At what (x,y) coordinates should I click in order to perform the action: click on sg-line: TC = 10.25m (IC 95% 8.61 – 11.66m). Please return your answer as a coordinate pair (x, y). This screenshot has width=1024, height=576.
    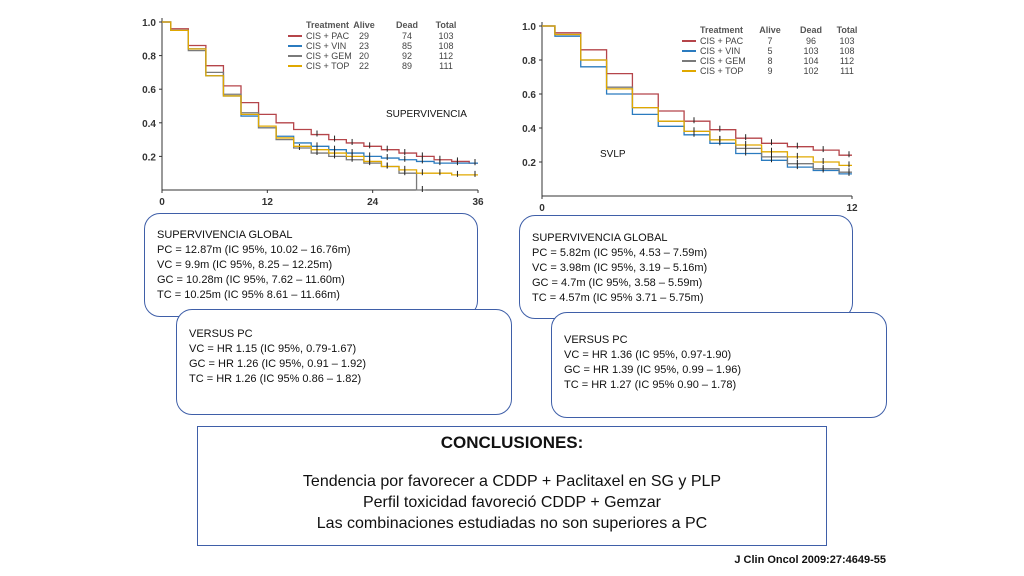
    Looking at the image, I should click on (248, 295).